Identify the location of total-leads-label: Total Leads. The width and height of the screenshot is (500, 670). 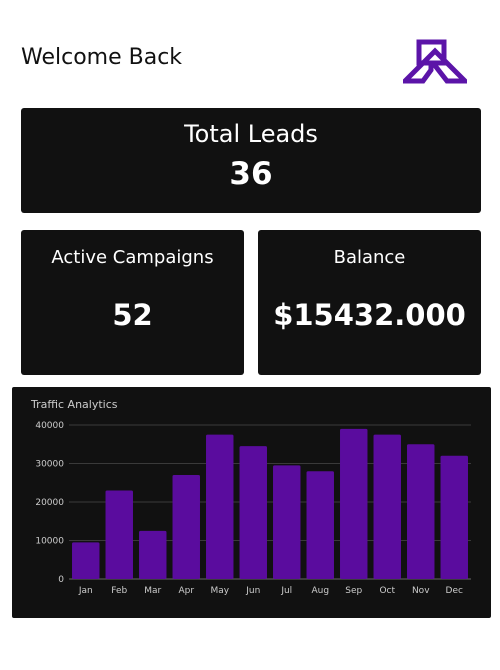
(251, 134).